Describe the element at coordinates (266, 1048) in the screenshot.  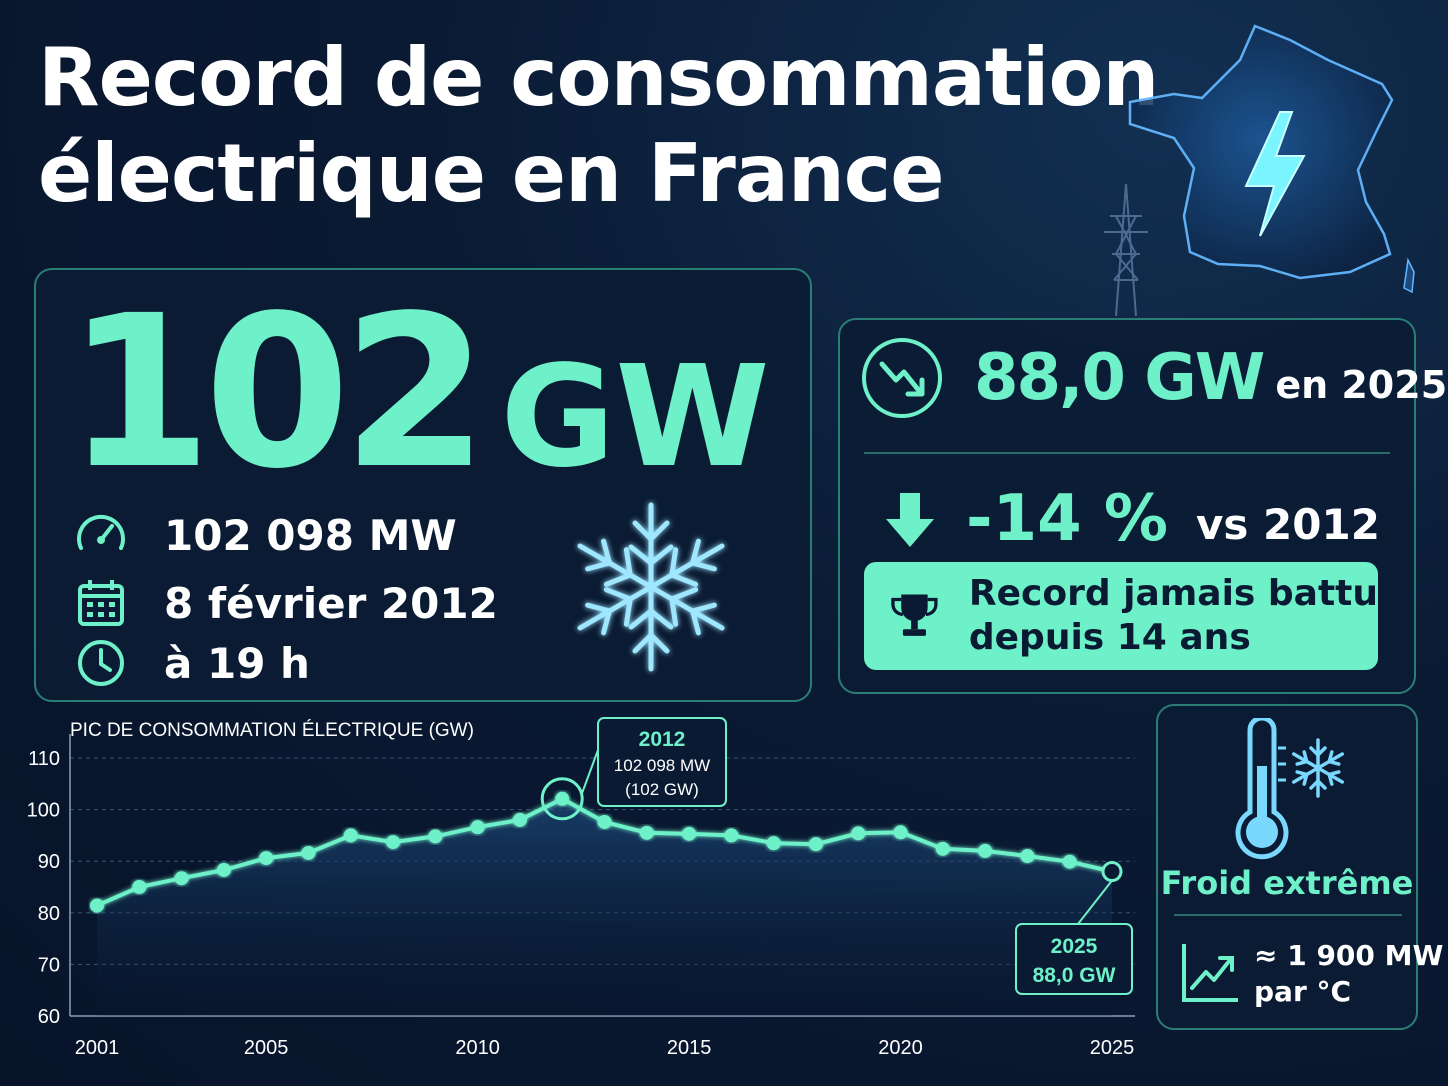
I see `x-tick-label: 2005` at that location.